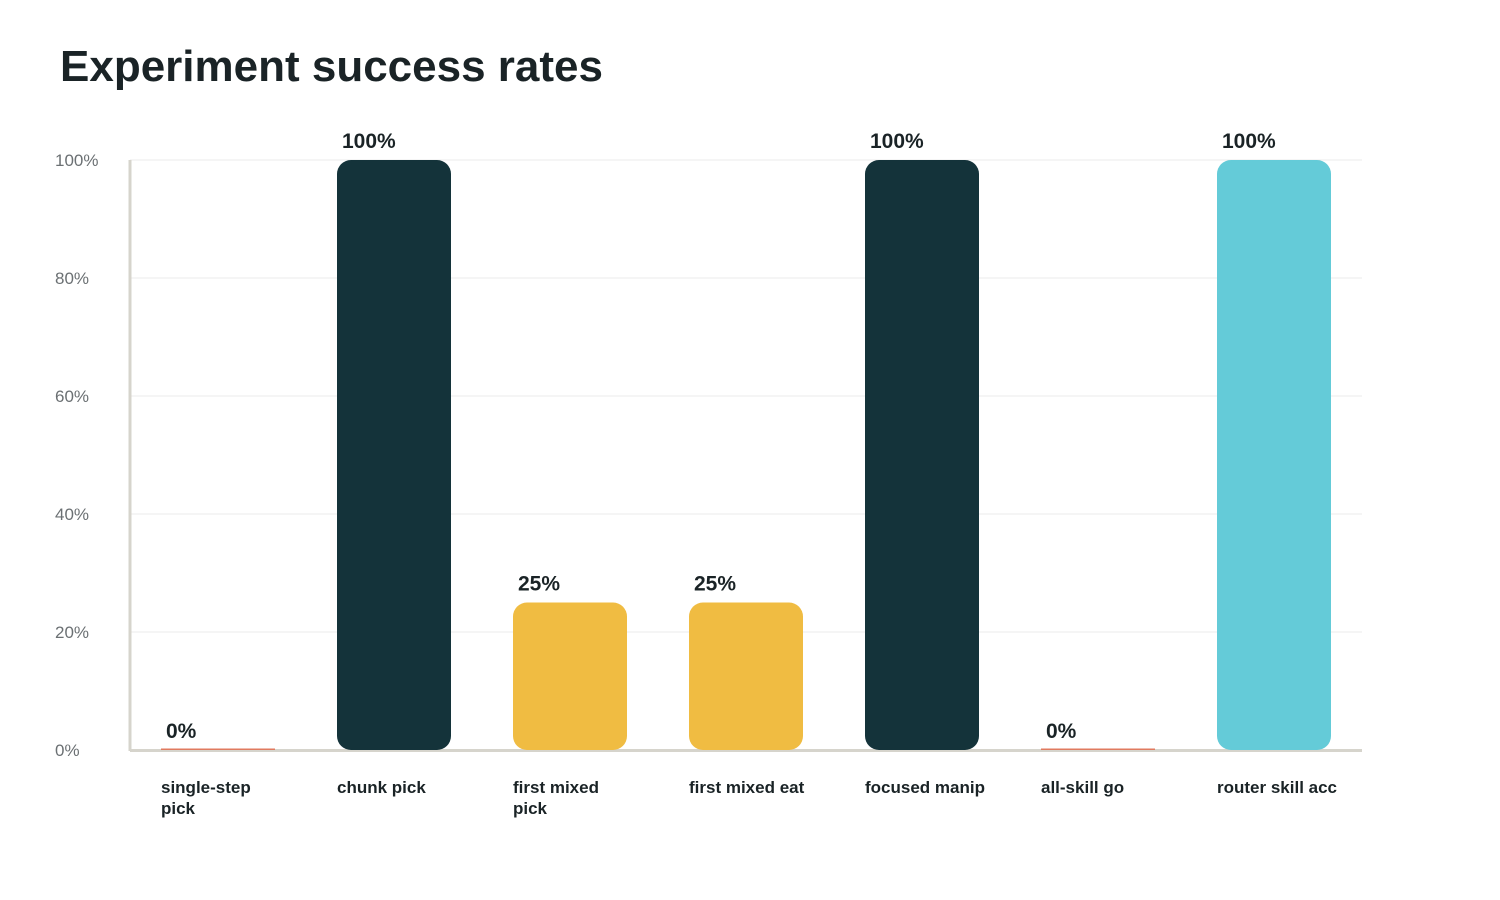 Image resolution: width=1500 pixels, height=900 pixels. Describe the element at coordinates (556, 798) in the screenshot. I see `x-tick-label: first mixed pick` at that location.